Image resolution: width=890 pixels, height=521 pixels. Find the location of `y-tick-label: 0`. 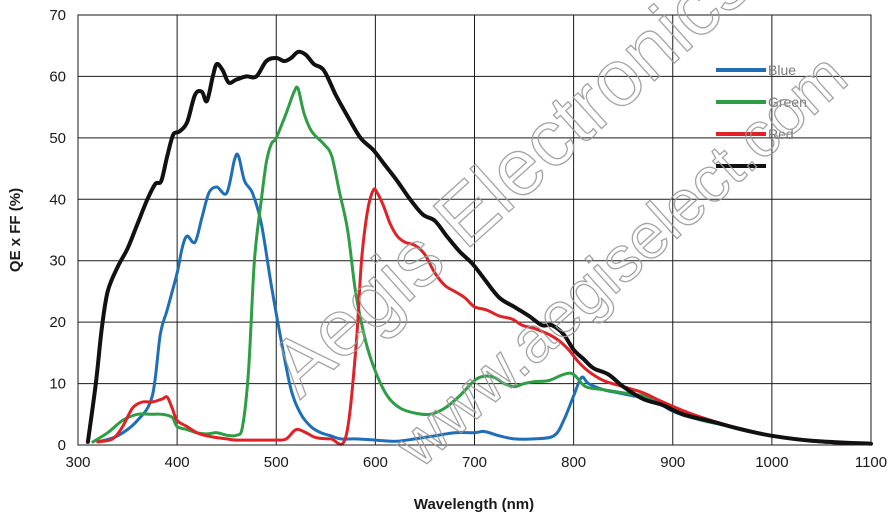

y-tick-label: 0 is located at coordinates (62, 445).